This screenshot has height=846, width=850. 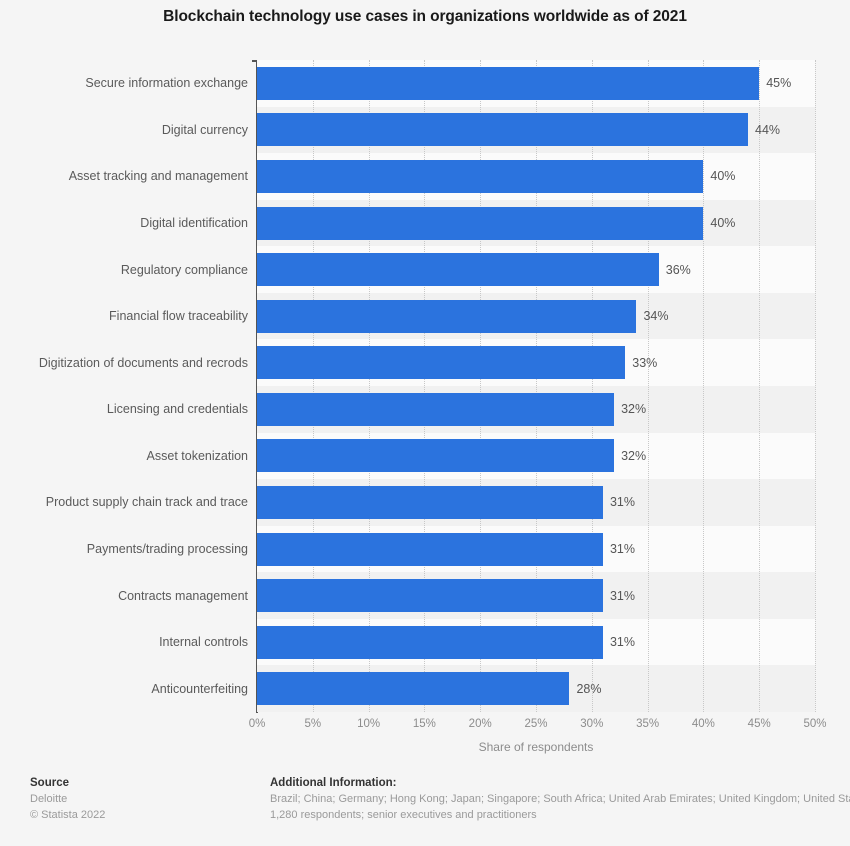 What do you see at coordinates (49, 798) in the screenshot?
I see `source-name: Deloitte` at bounding box center [49, 798].